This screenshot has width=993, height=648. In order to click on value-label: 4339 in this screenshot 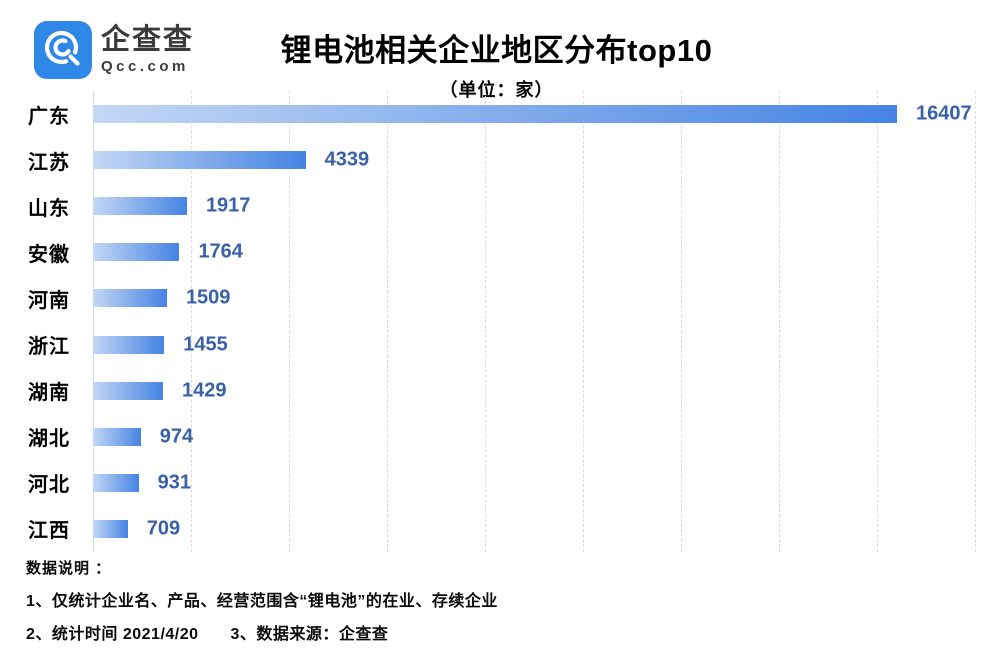, I will do `click(347, 159)`.